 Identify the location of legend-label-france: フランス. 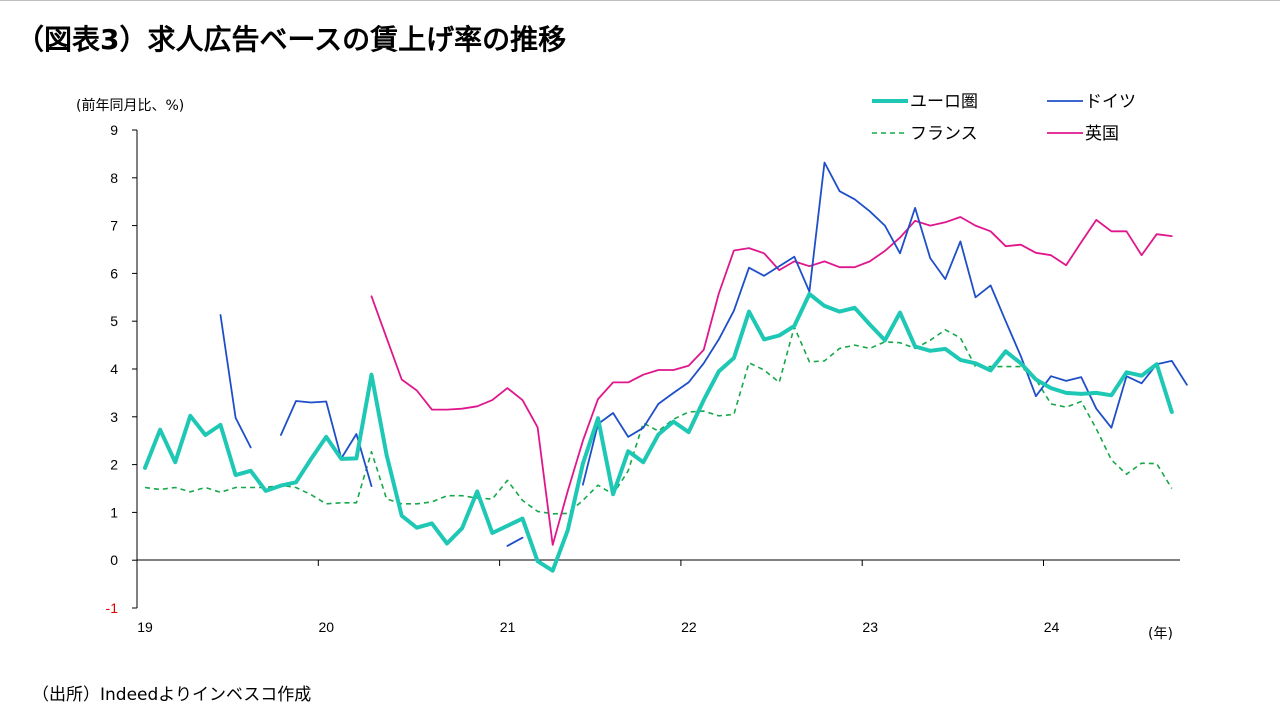
(944, 134).